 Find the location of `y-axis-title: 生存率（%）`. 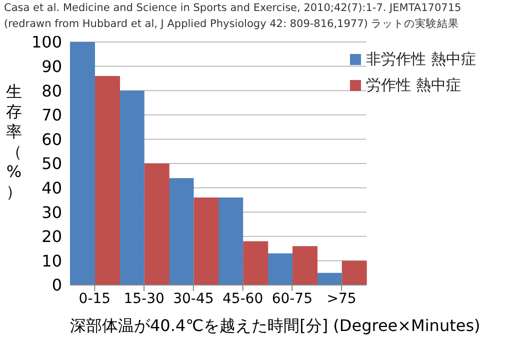

y-axis-title: 生存率（%） is located at coordinates (14, 142).